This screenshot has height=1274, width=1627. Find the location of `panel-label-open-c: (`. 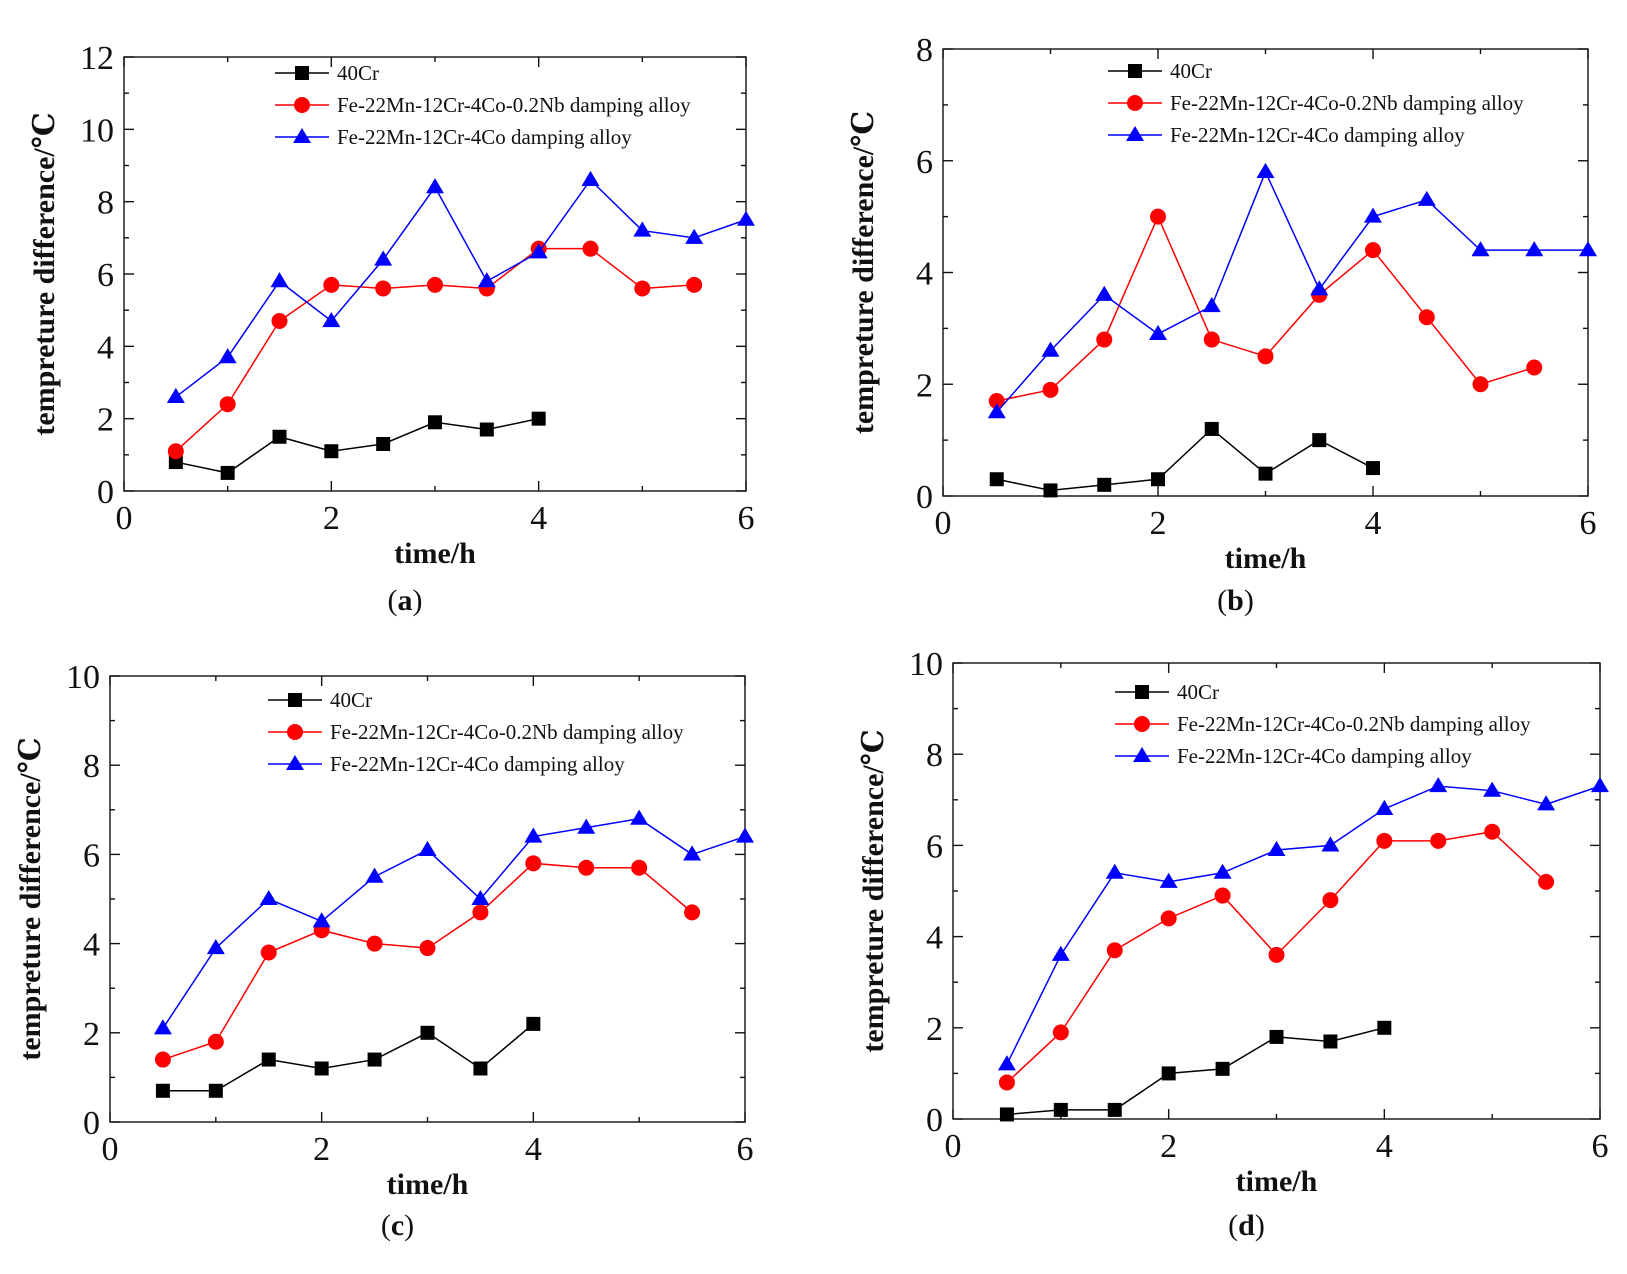

panel-label-open-c: ( is located at coordinates (386, 1225).